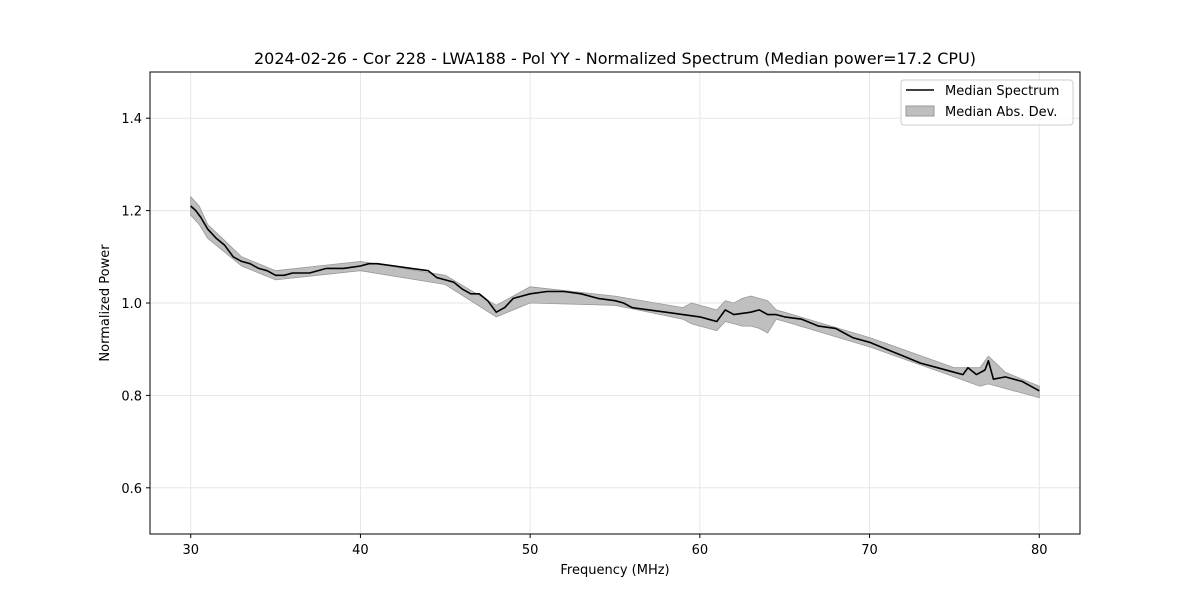  I want to click on legend-box, so click(987, 102).